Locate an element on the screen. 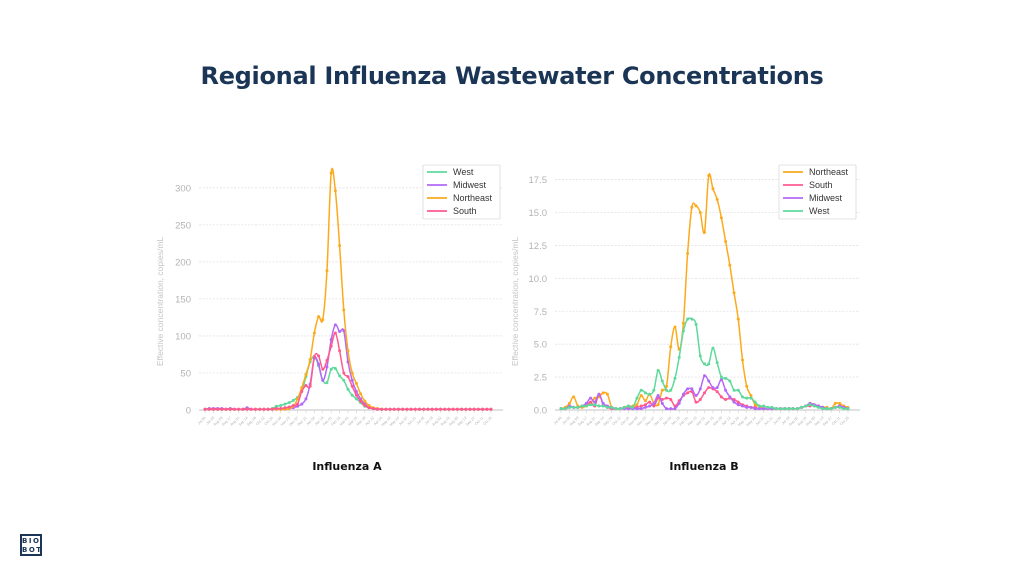 Image resolution: width=1024 pixels, height=576 pixels. x-tick-label: Oct 11 is located at coordinates (836, 421).